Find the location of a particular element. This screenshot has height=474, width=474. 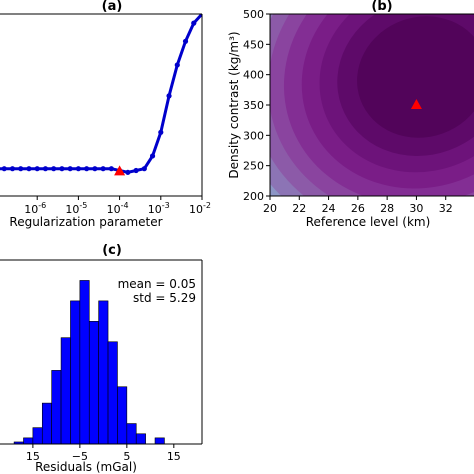

panel-b-x-tick-label: 26 is located at coordinates (358, 208).